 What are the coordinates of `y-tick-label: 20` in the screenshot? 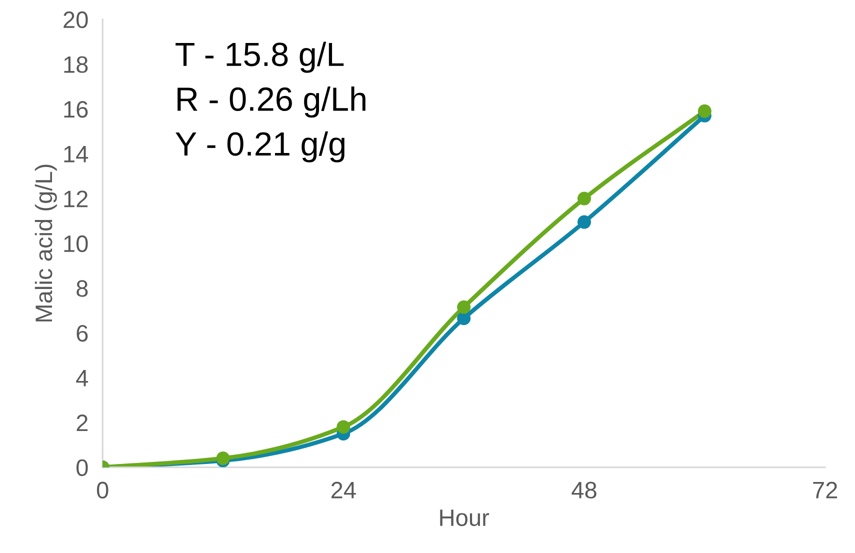 It's located at (76, 19).